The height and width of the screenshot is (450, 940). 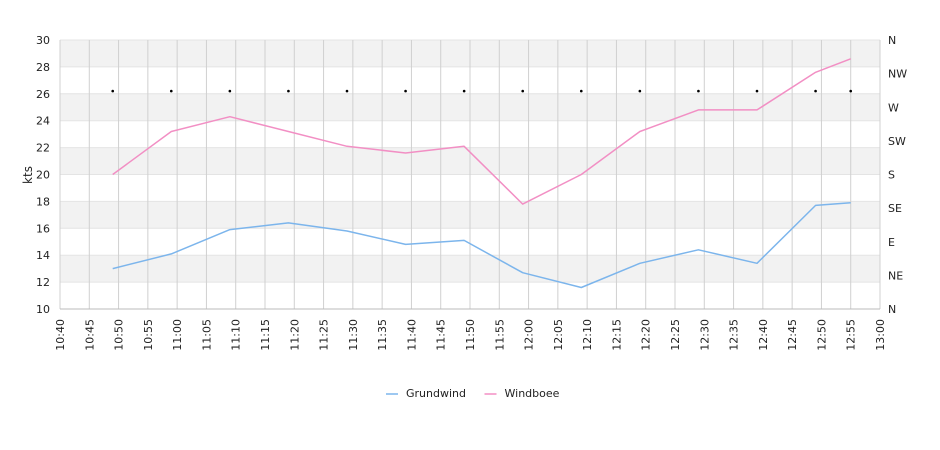 What do you see at coordinates (294, 335) in the screenshot?
I see `x-tick-label: 11:20` at bounding box center [294, 335].